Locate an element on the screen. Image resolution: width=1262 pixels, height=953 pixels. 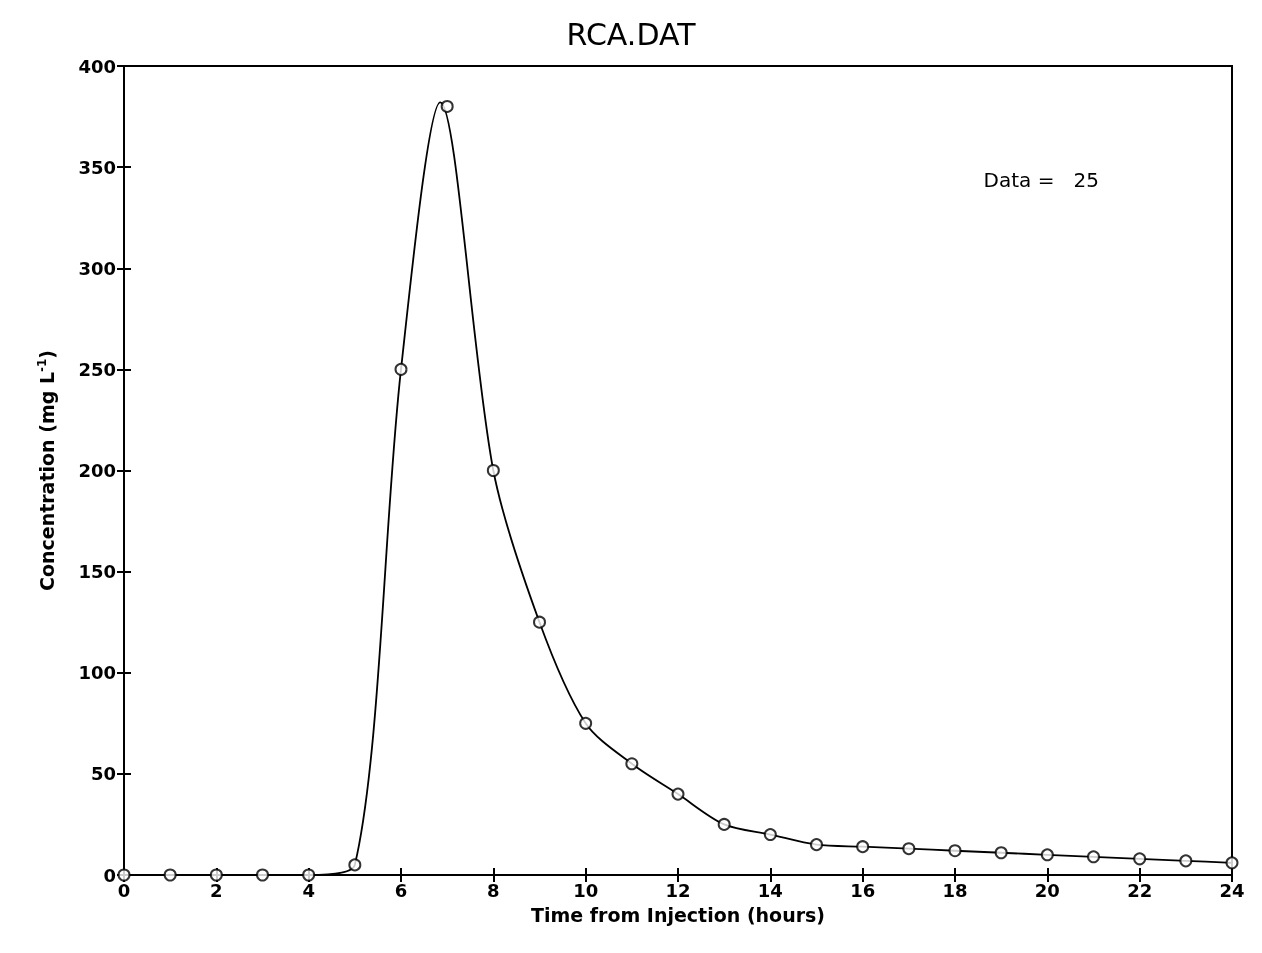
x-tick-label: 24 is located at coordinates (1232, 890).